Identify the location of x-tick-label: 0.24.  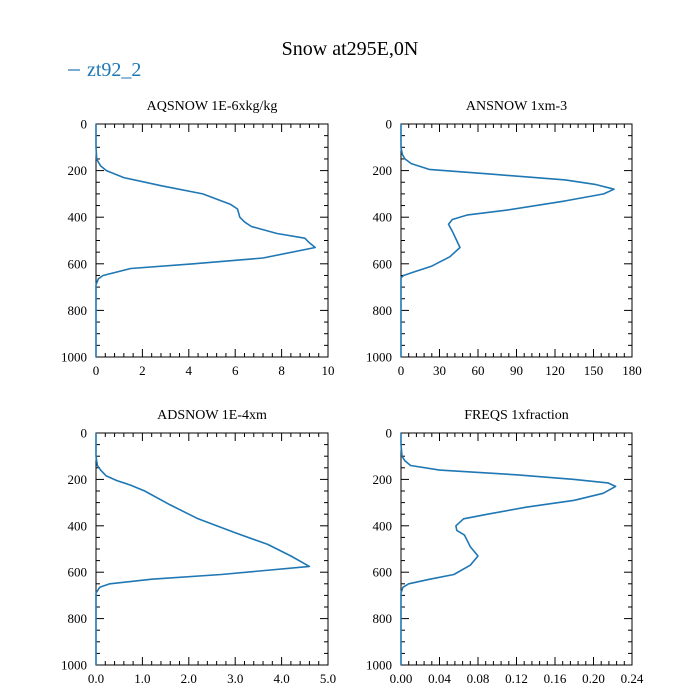
(632, 678).